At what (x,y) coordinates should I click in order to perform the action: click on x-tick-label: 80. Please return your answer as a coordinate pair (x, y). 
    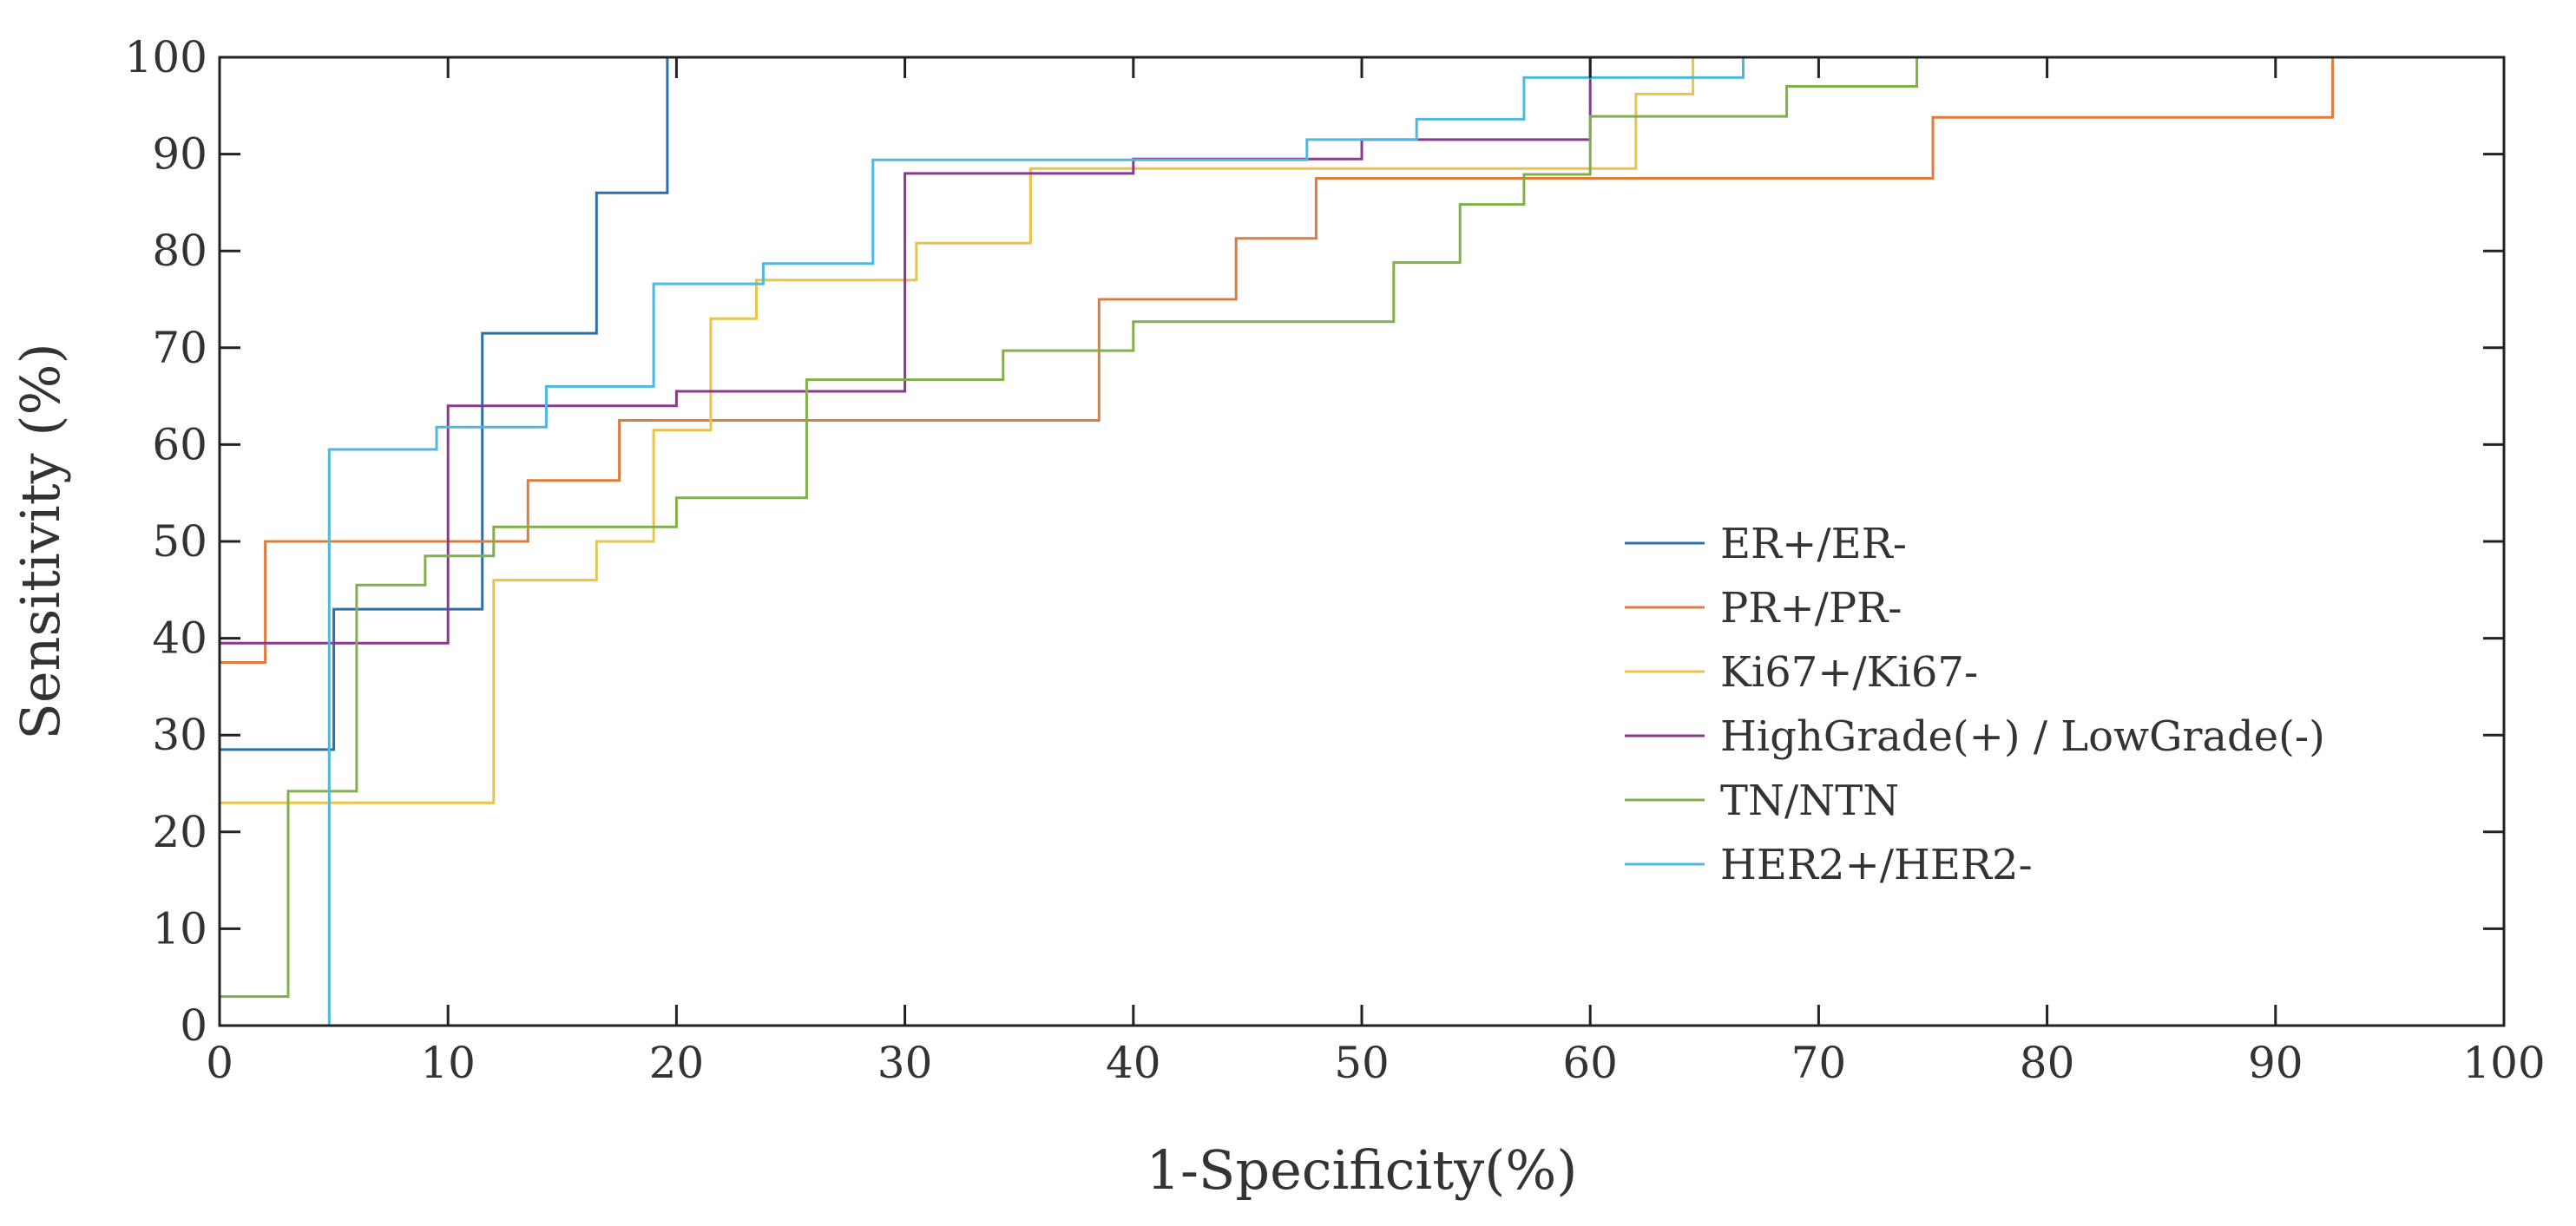
    Looking at the image, I should click on (2048, 1063).